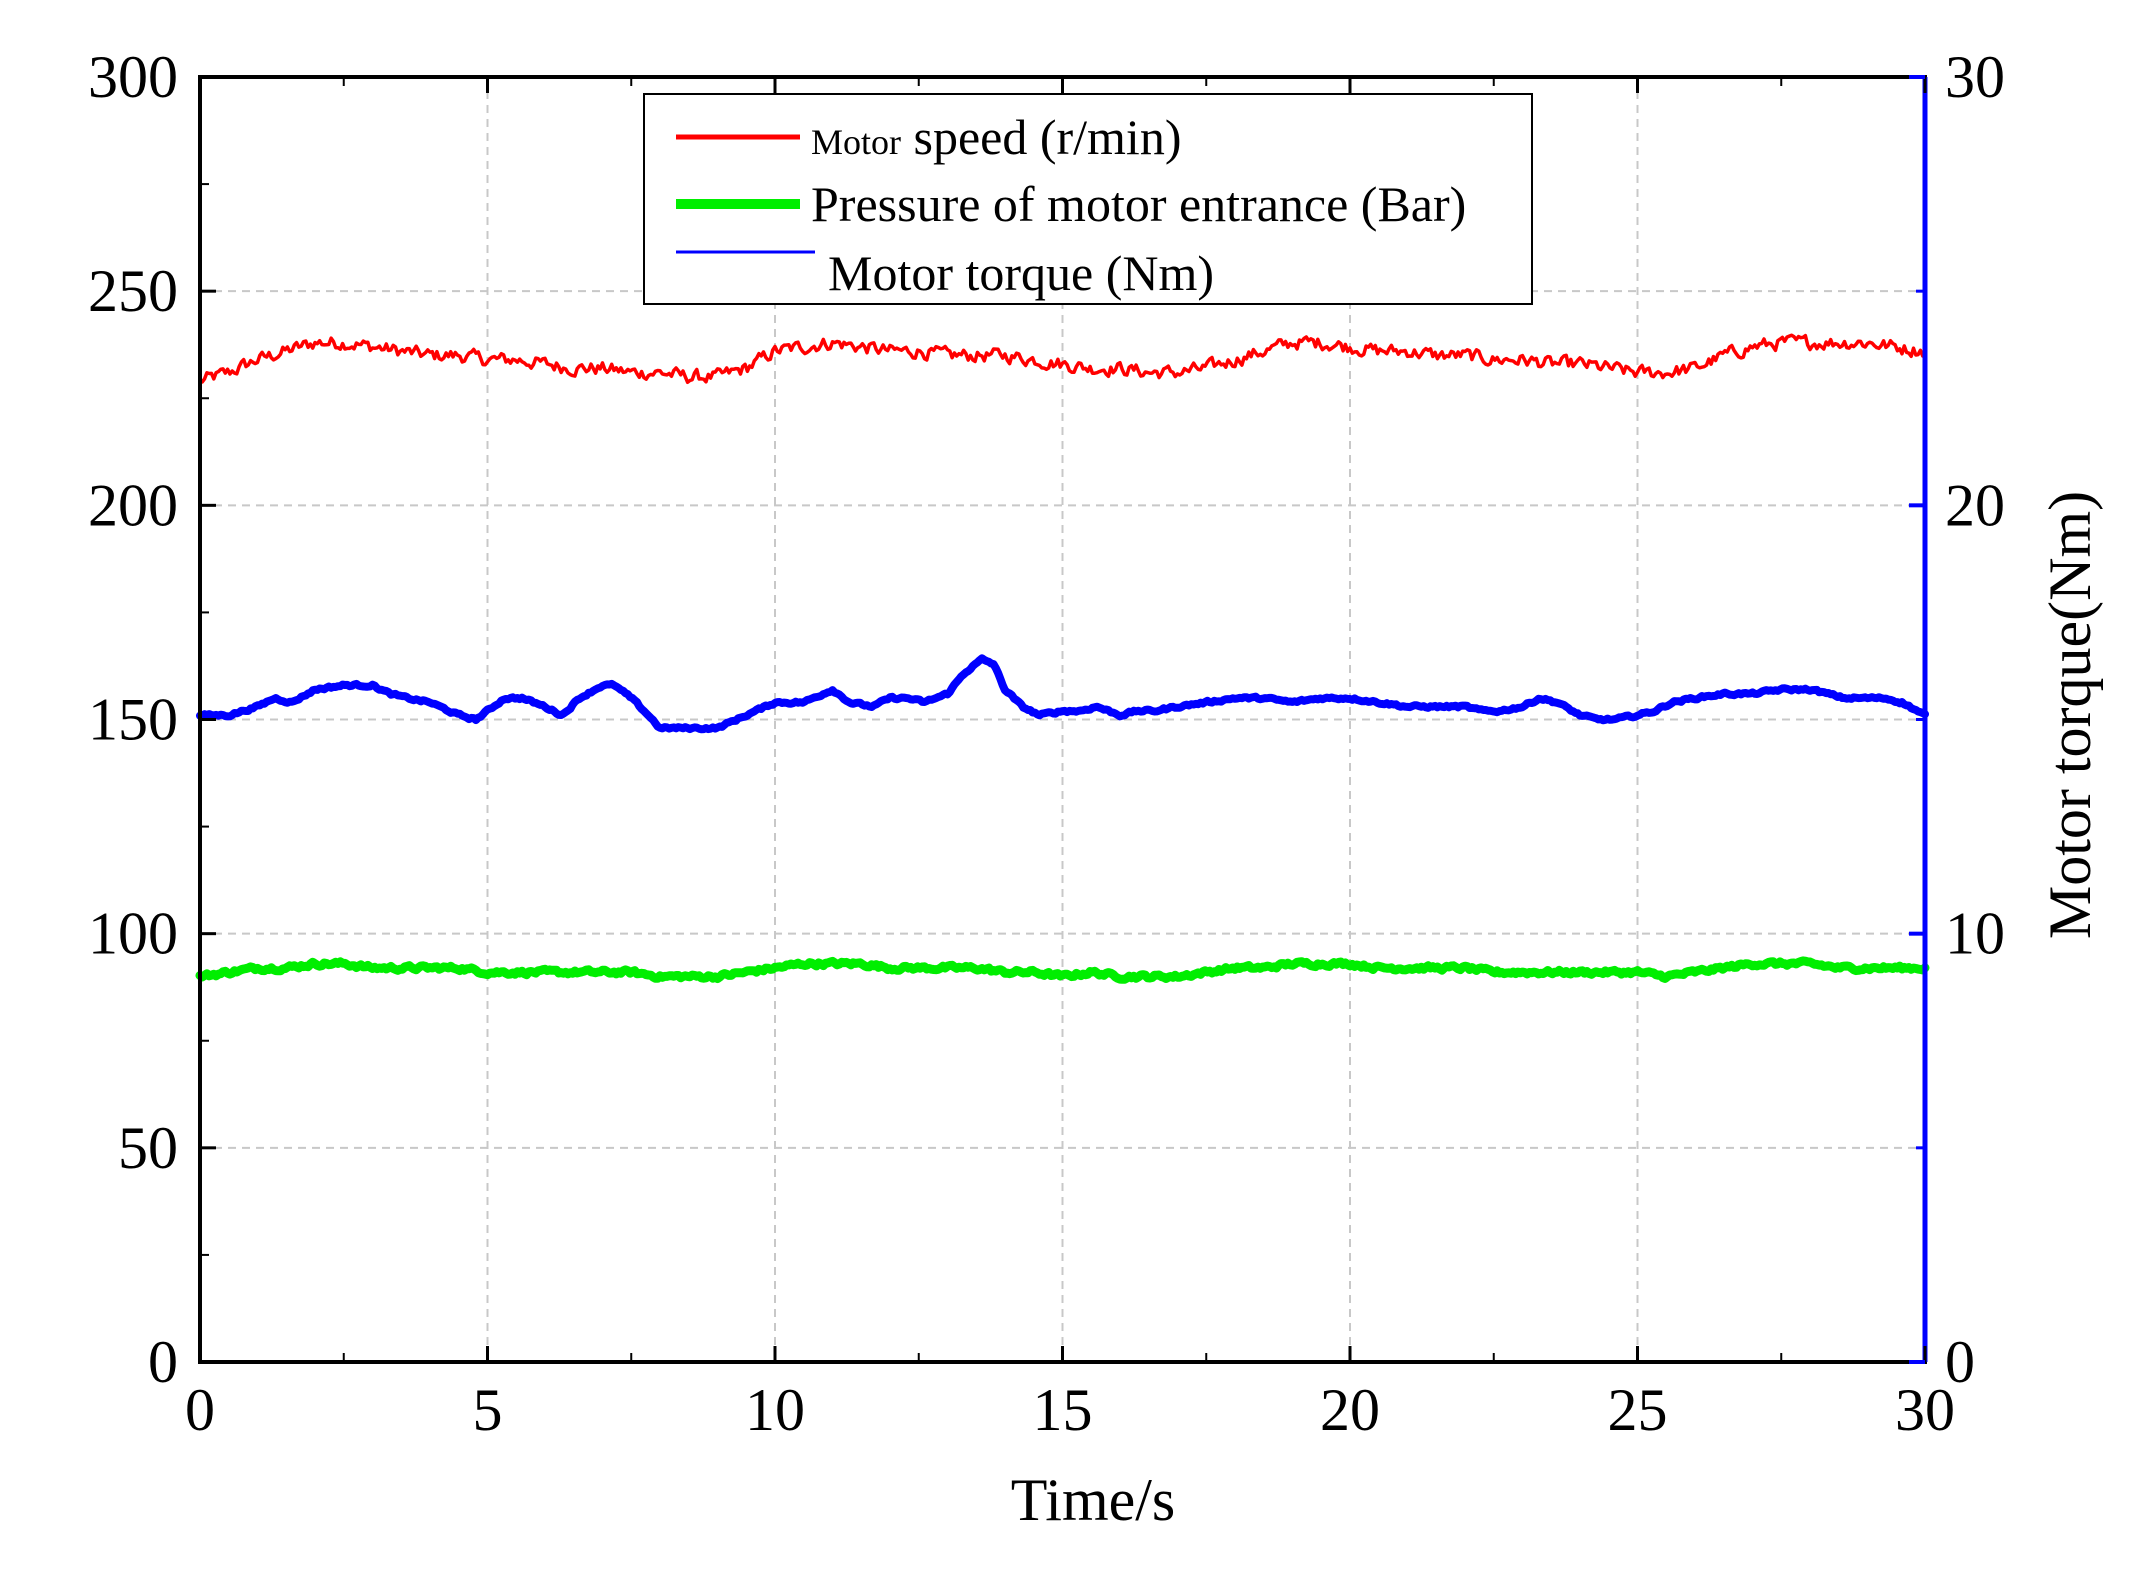 Image resolution: width=2145 pixels, height=1570 pixels. I want to click on y-left-tick-label: 200, so click(133, 505).